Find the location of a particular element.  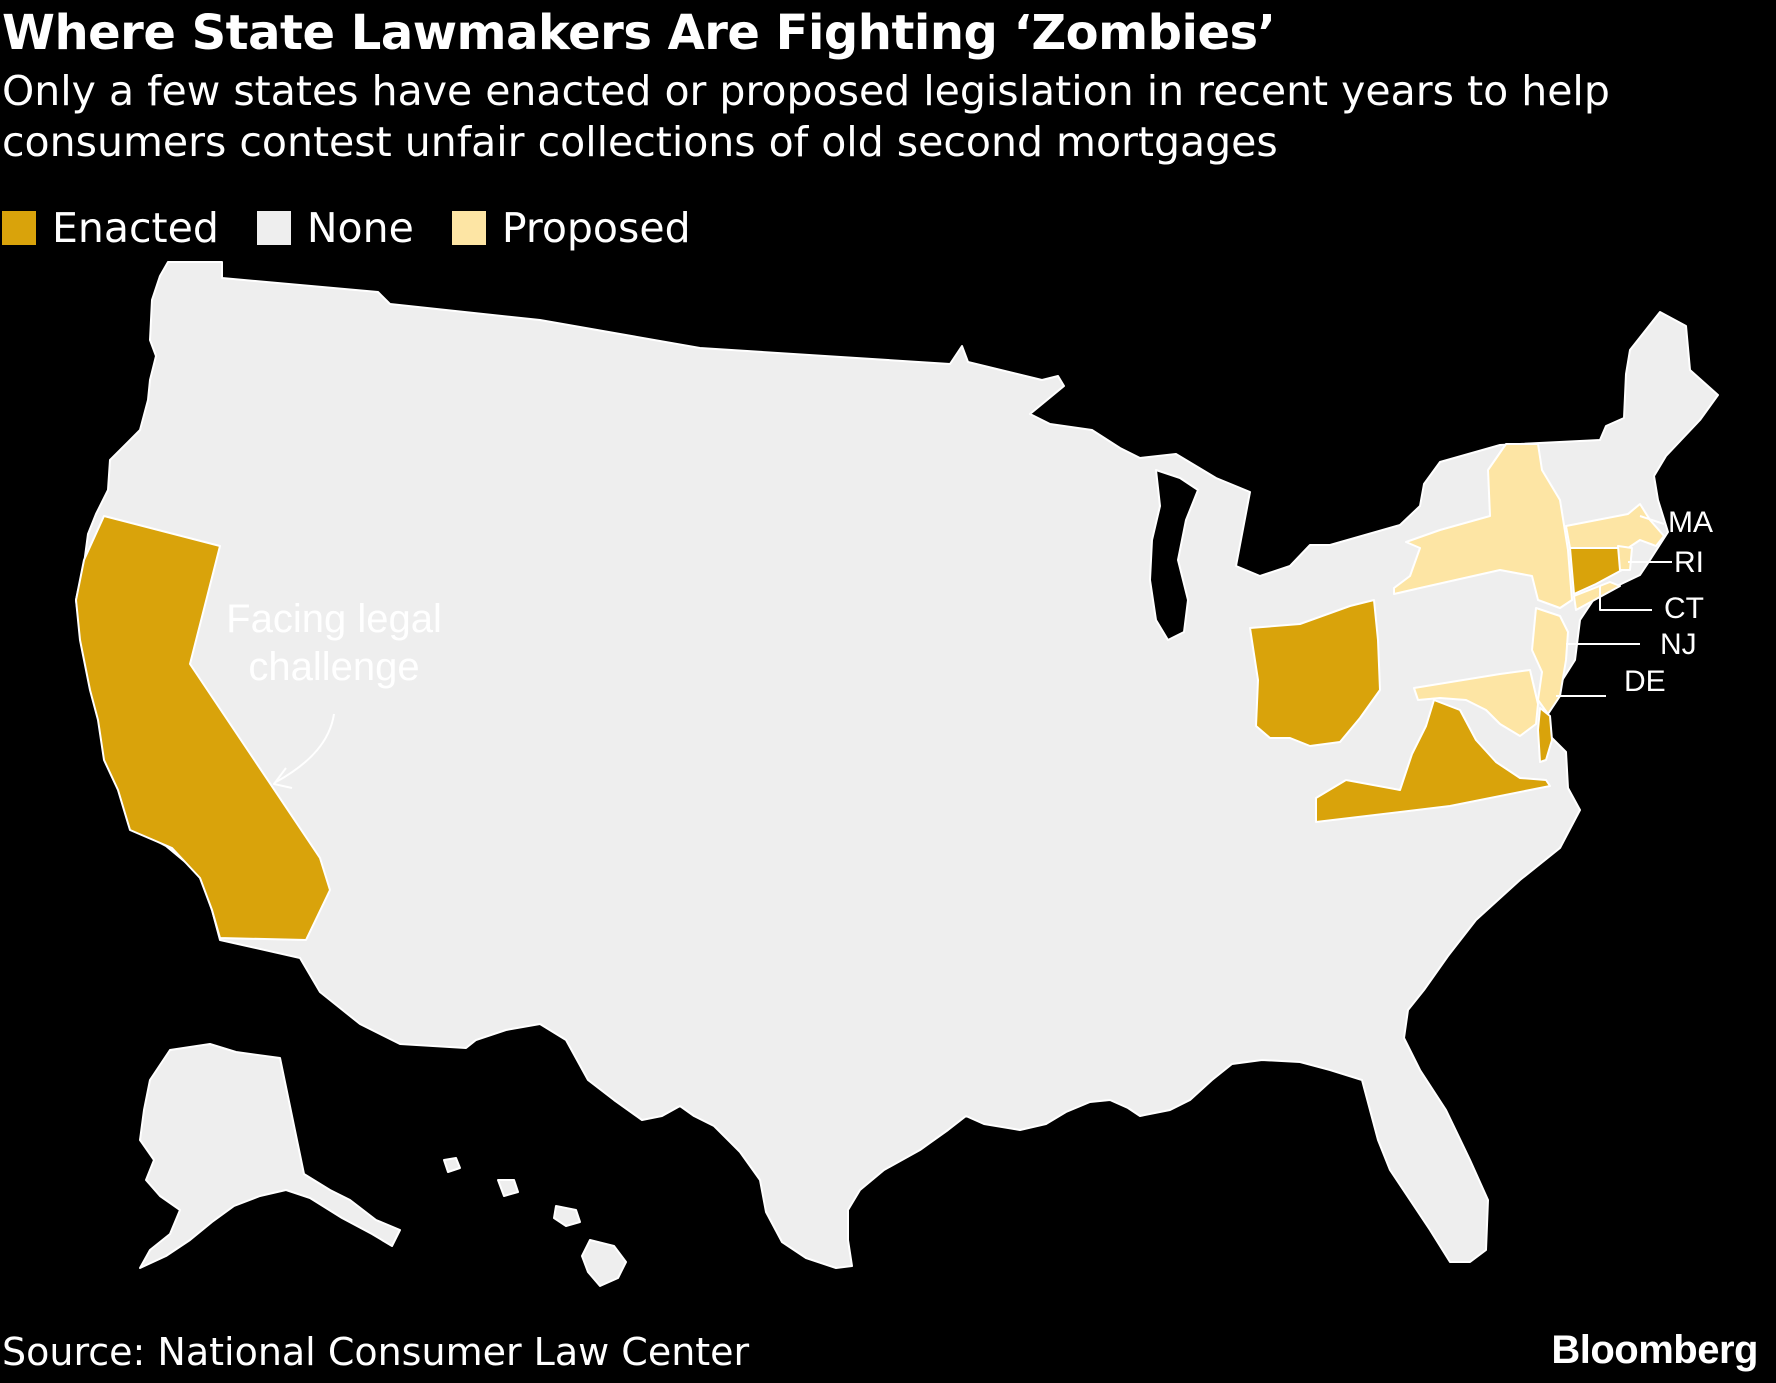

legend-label-none: None is located at coordinates (360, 228).